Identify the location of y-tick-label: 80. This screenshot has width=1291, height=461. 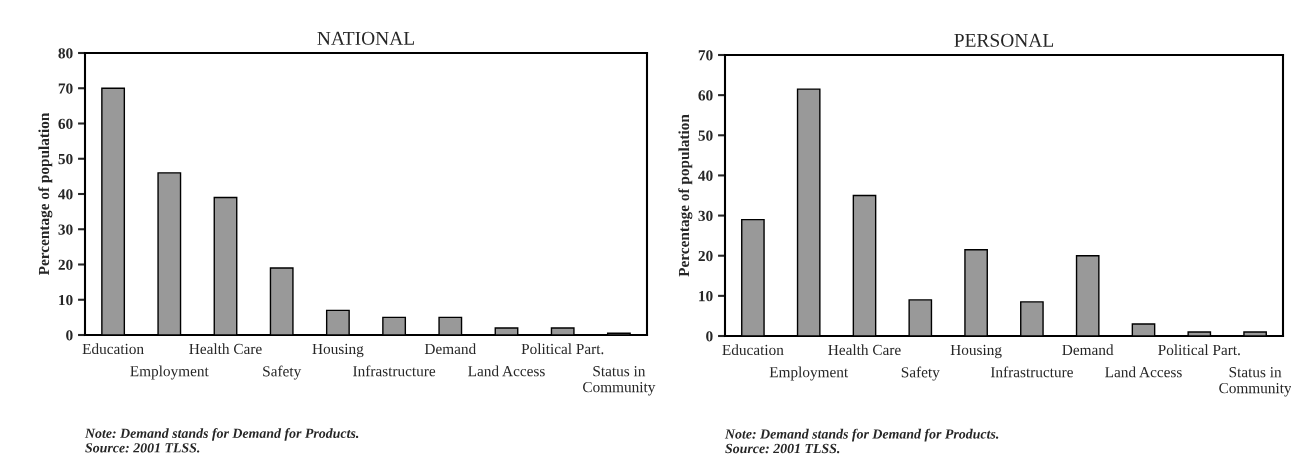
(65, 53).